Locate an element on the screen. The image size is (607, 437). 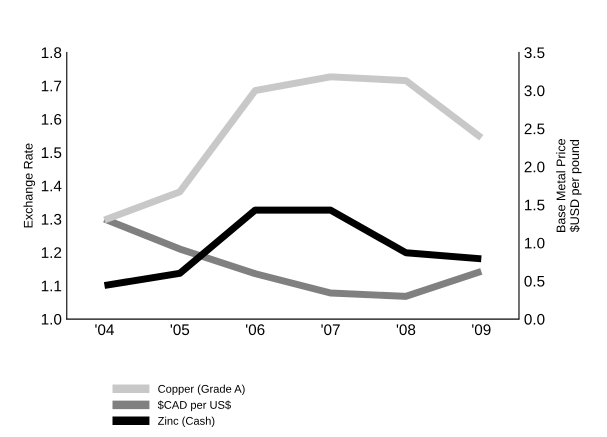
x-tick-label: '07 is located at coordinates (330, 330).